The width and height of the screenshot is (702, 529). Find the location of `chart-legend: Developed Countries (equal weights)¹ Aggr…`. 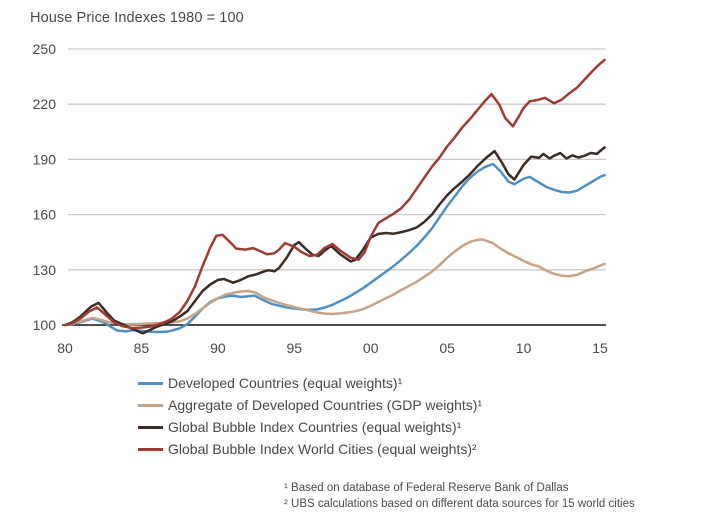

chart-legend: Developed Countries (equal weights)¹ Aggr… is located at coordinates (310, 416).